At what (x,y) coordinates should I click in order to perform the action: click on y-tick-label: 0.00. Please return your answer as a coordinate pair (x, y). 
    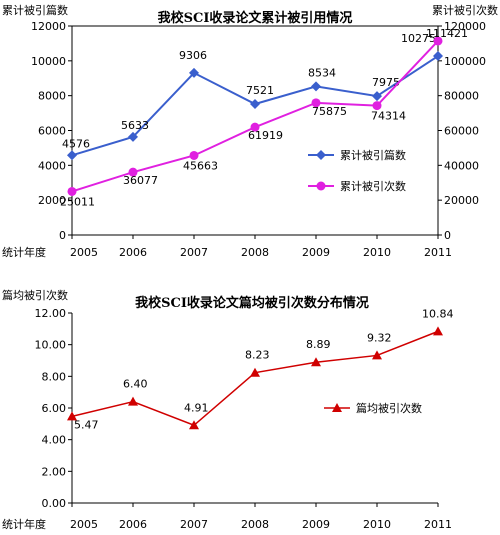
    Looking at the image, I should click on (54, 503).